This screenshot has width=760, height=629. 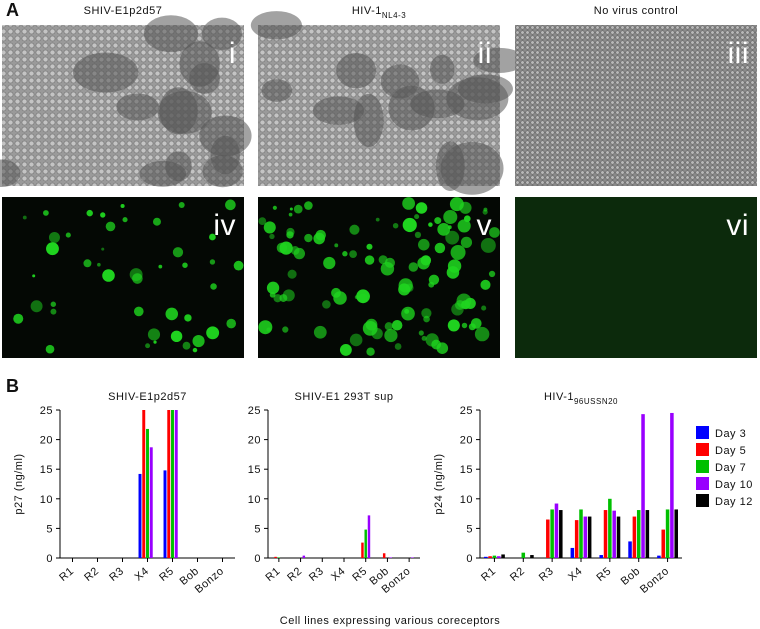 What do you see at coordinates (466, 470) in the screenshot?
I see `y-tick-label: 15` at bounding box center [466, 470].